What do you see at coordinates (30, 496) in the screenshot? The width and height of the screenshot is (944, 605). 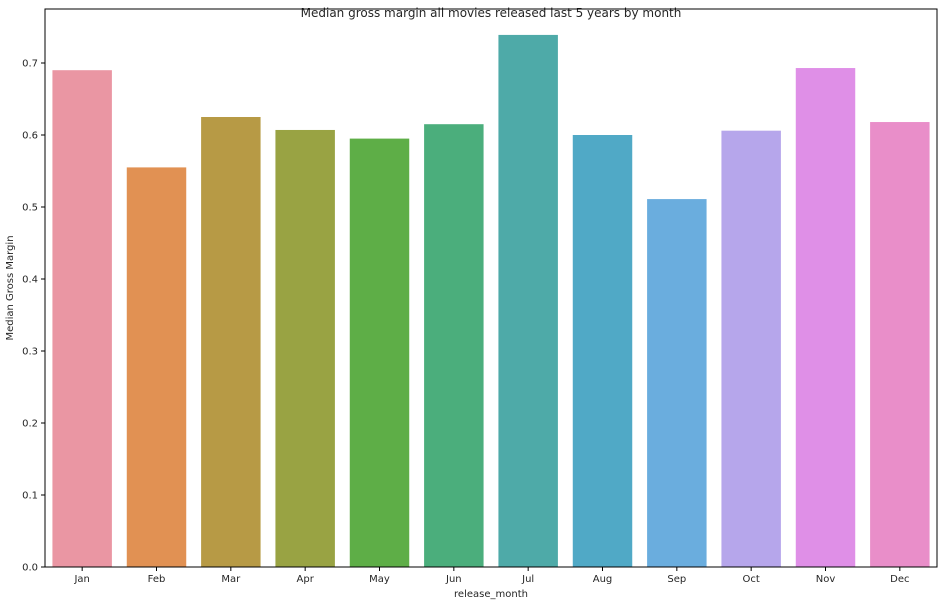 I see `y-tick-label: 0.1` at bounding box center [30, 496].